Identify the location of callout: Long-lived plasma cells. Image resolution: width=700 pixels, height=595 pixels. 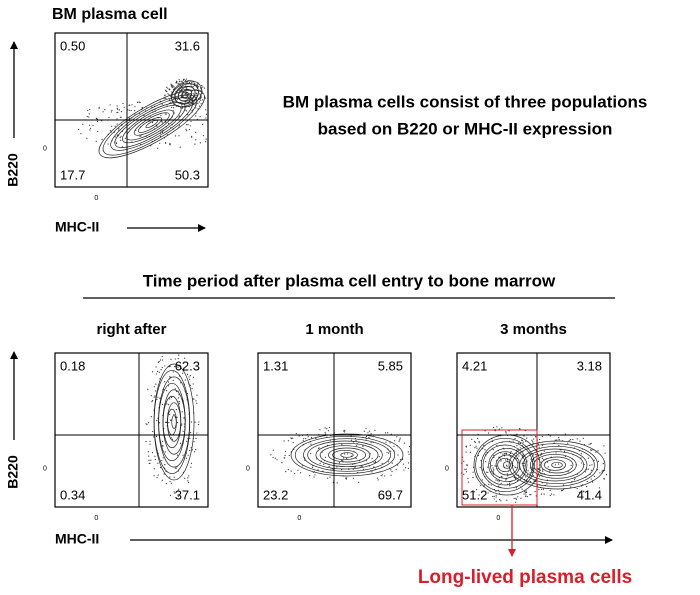
(525, 577).